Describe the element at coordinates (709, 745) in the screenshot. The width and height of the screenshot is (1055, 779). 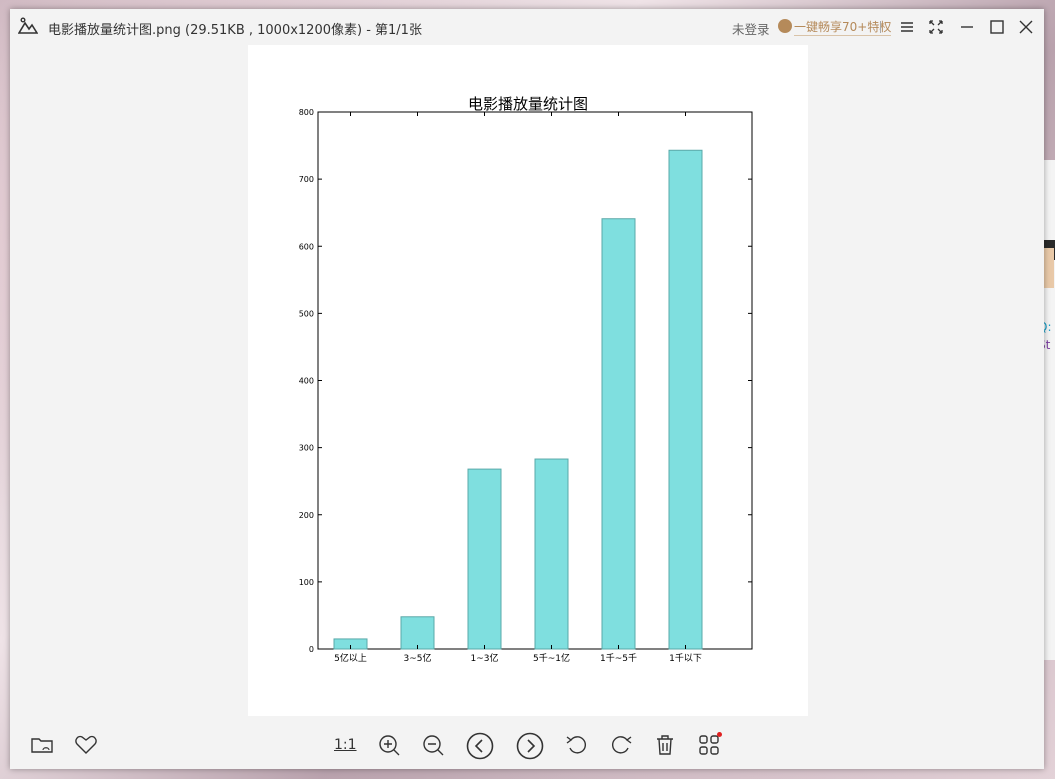
I see `thumbnails-grid-icon` at that location.